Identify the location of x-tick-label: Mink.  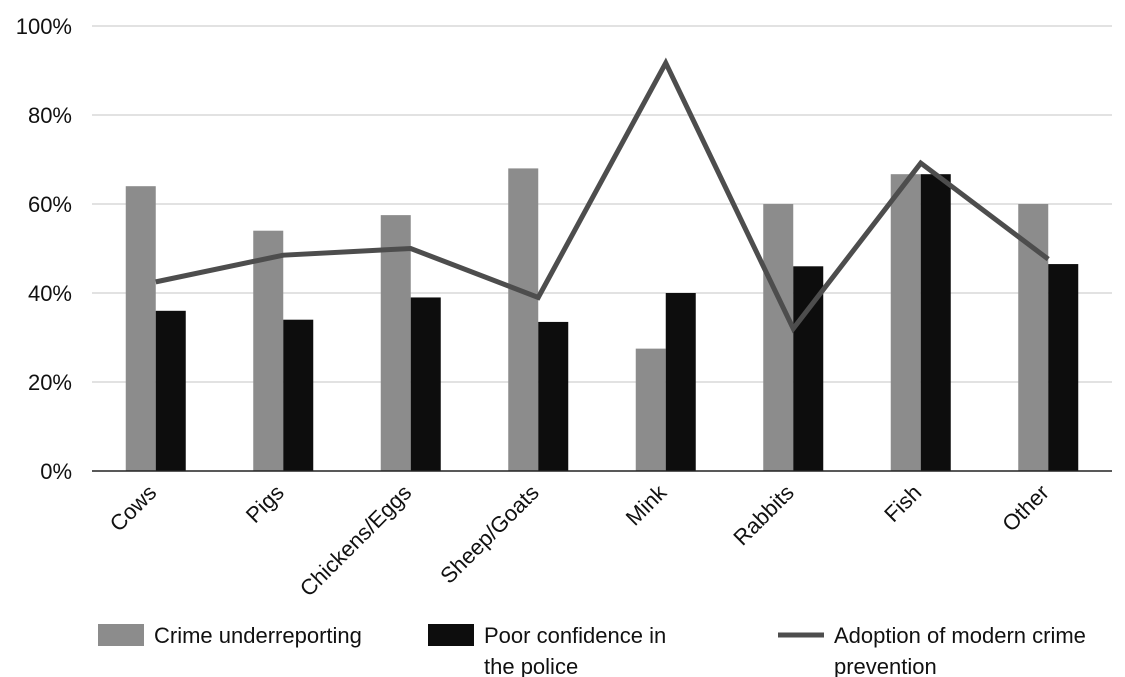
(646, 504).